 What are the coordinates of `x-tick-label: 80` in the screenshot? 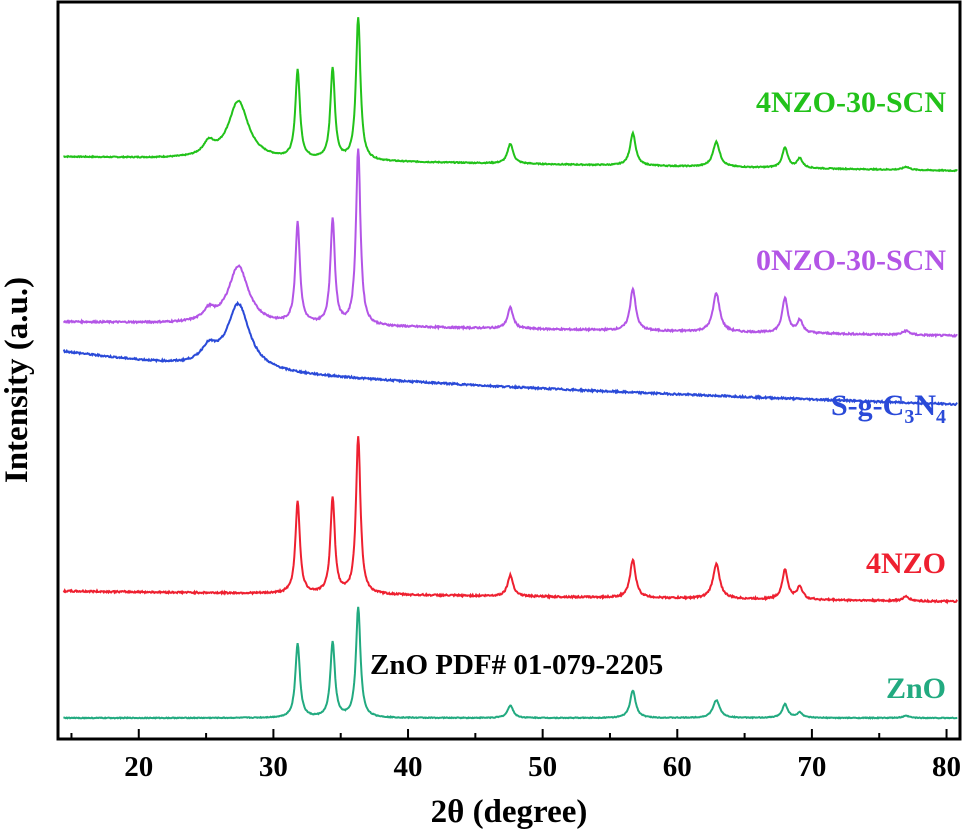 It's located at (946, 767).